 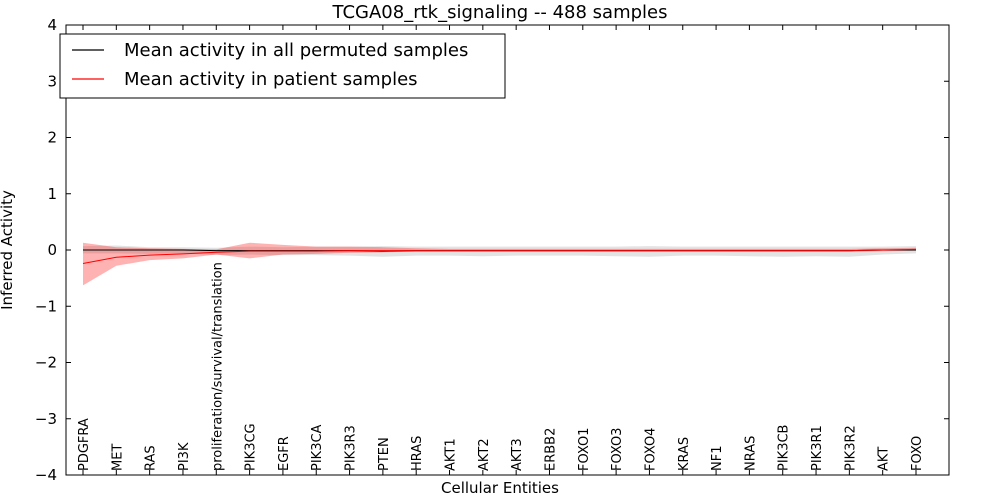 I want to click on x-tick-label: FOXO3, so click(x=617, y=449).